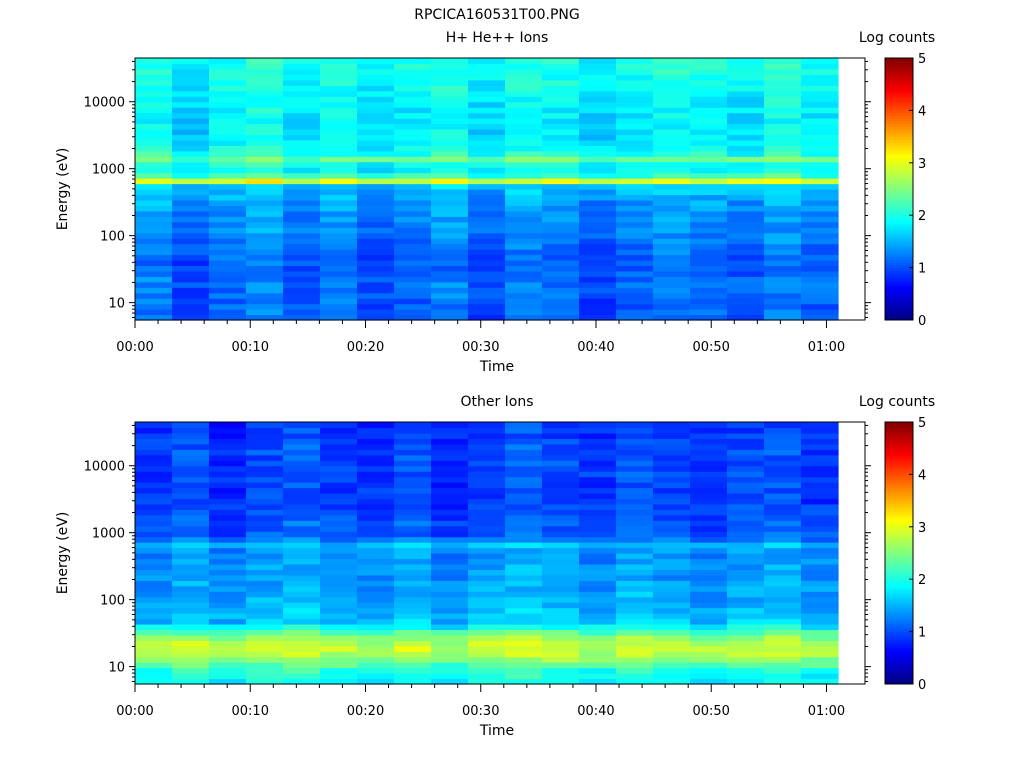  I want to click on colorbar-label: Log counts, so click(897, 38).